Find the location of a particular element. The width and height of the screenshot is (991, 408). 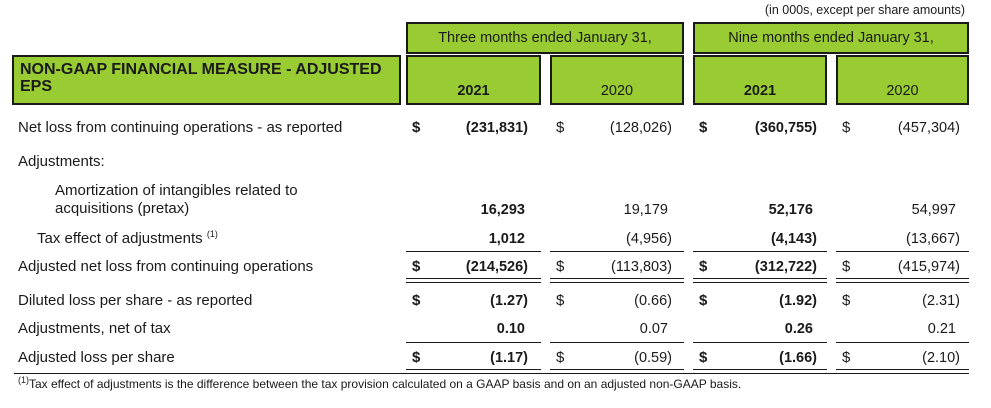

diluted-loss-q2020: (0.66) is located at coordinates (653, 301).